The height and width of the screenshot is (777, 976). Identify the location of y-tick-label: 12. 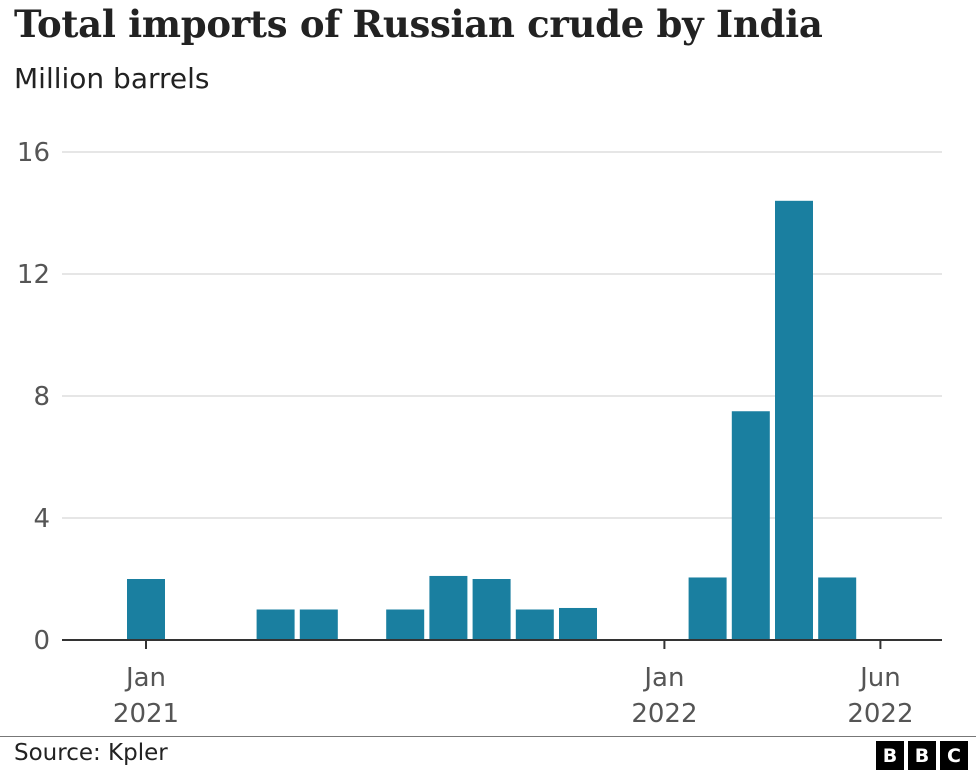
(33, 275).